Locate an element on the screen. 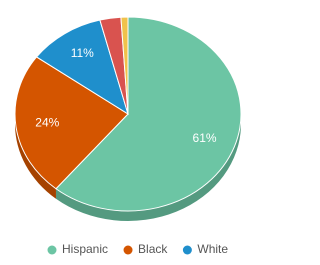 Image resolution: width=320 pixels, height=265 pixels. value-label: 11% is located at coordinates (82, 53).